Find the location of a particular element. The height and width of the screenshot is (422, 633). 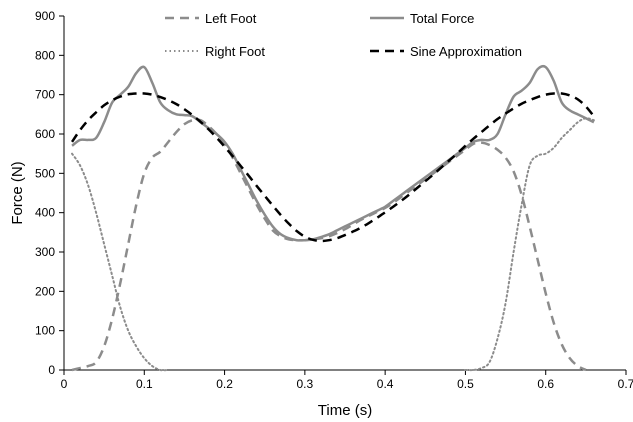

y-axis-title: Force (N) is located at coordinates (17, 192).